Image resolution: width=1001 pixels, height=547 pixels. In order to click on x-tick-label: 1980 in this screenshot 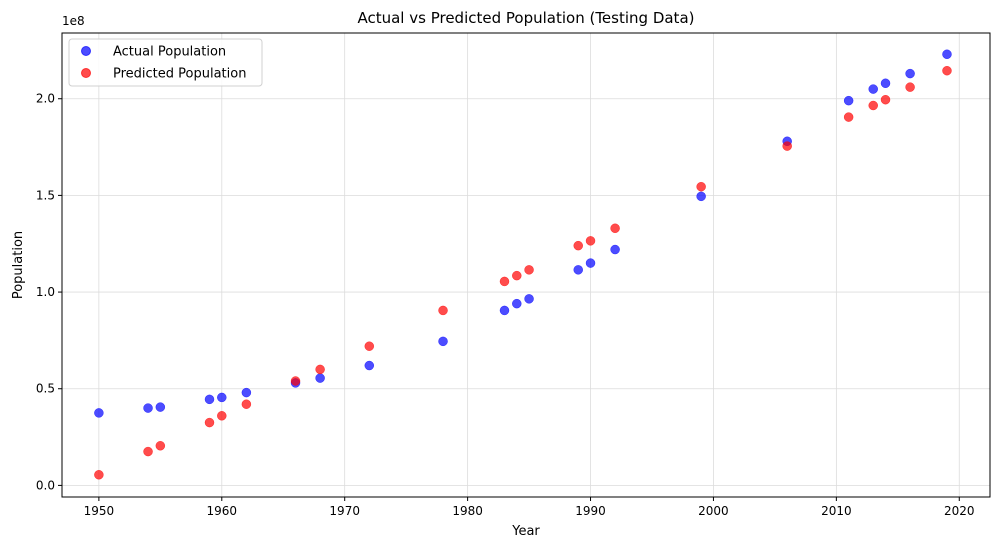, I will do `click(467, 511)`.